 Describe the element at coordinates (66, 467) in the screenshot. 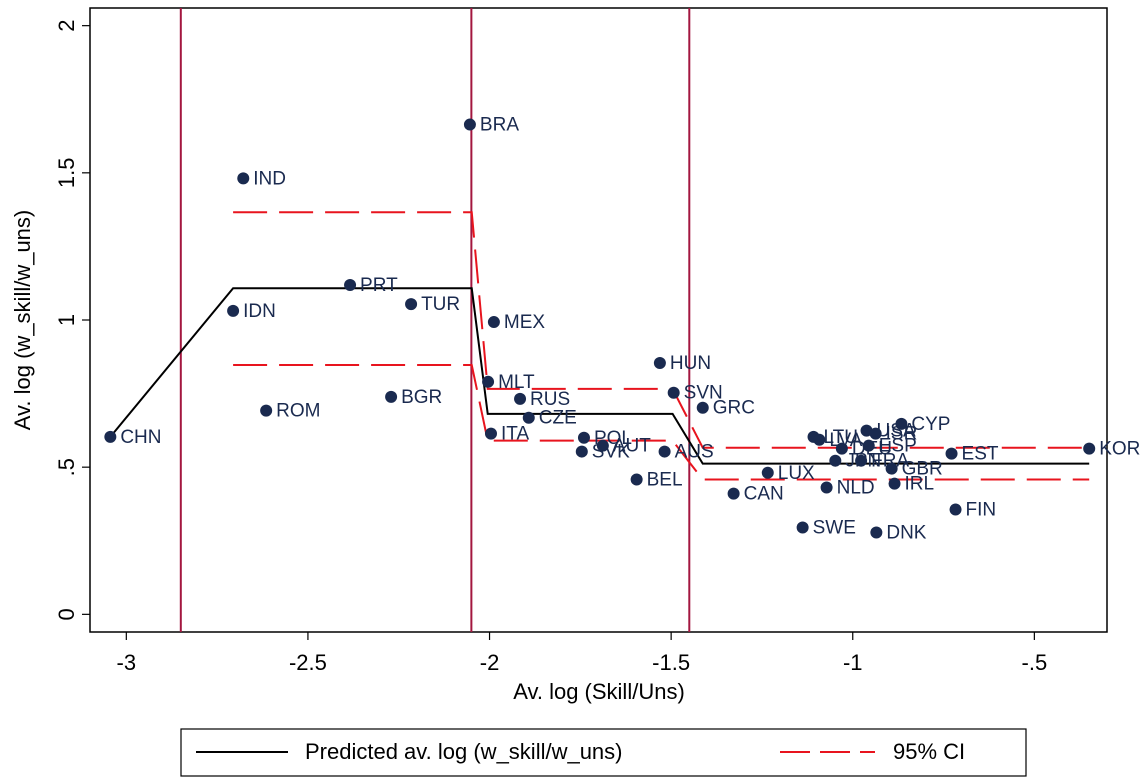

I see `y-tick-label: .5` at that location.